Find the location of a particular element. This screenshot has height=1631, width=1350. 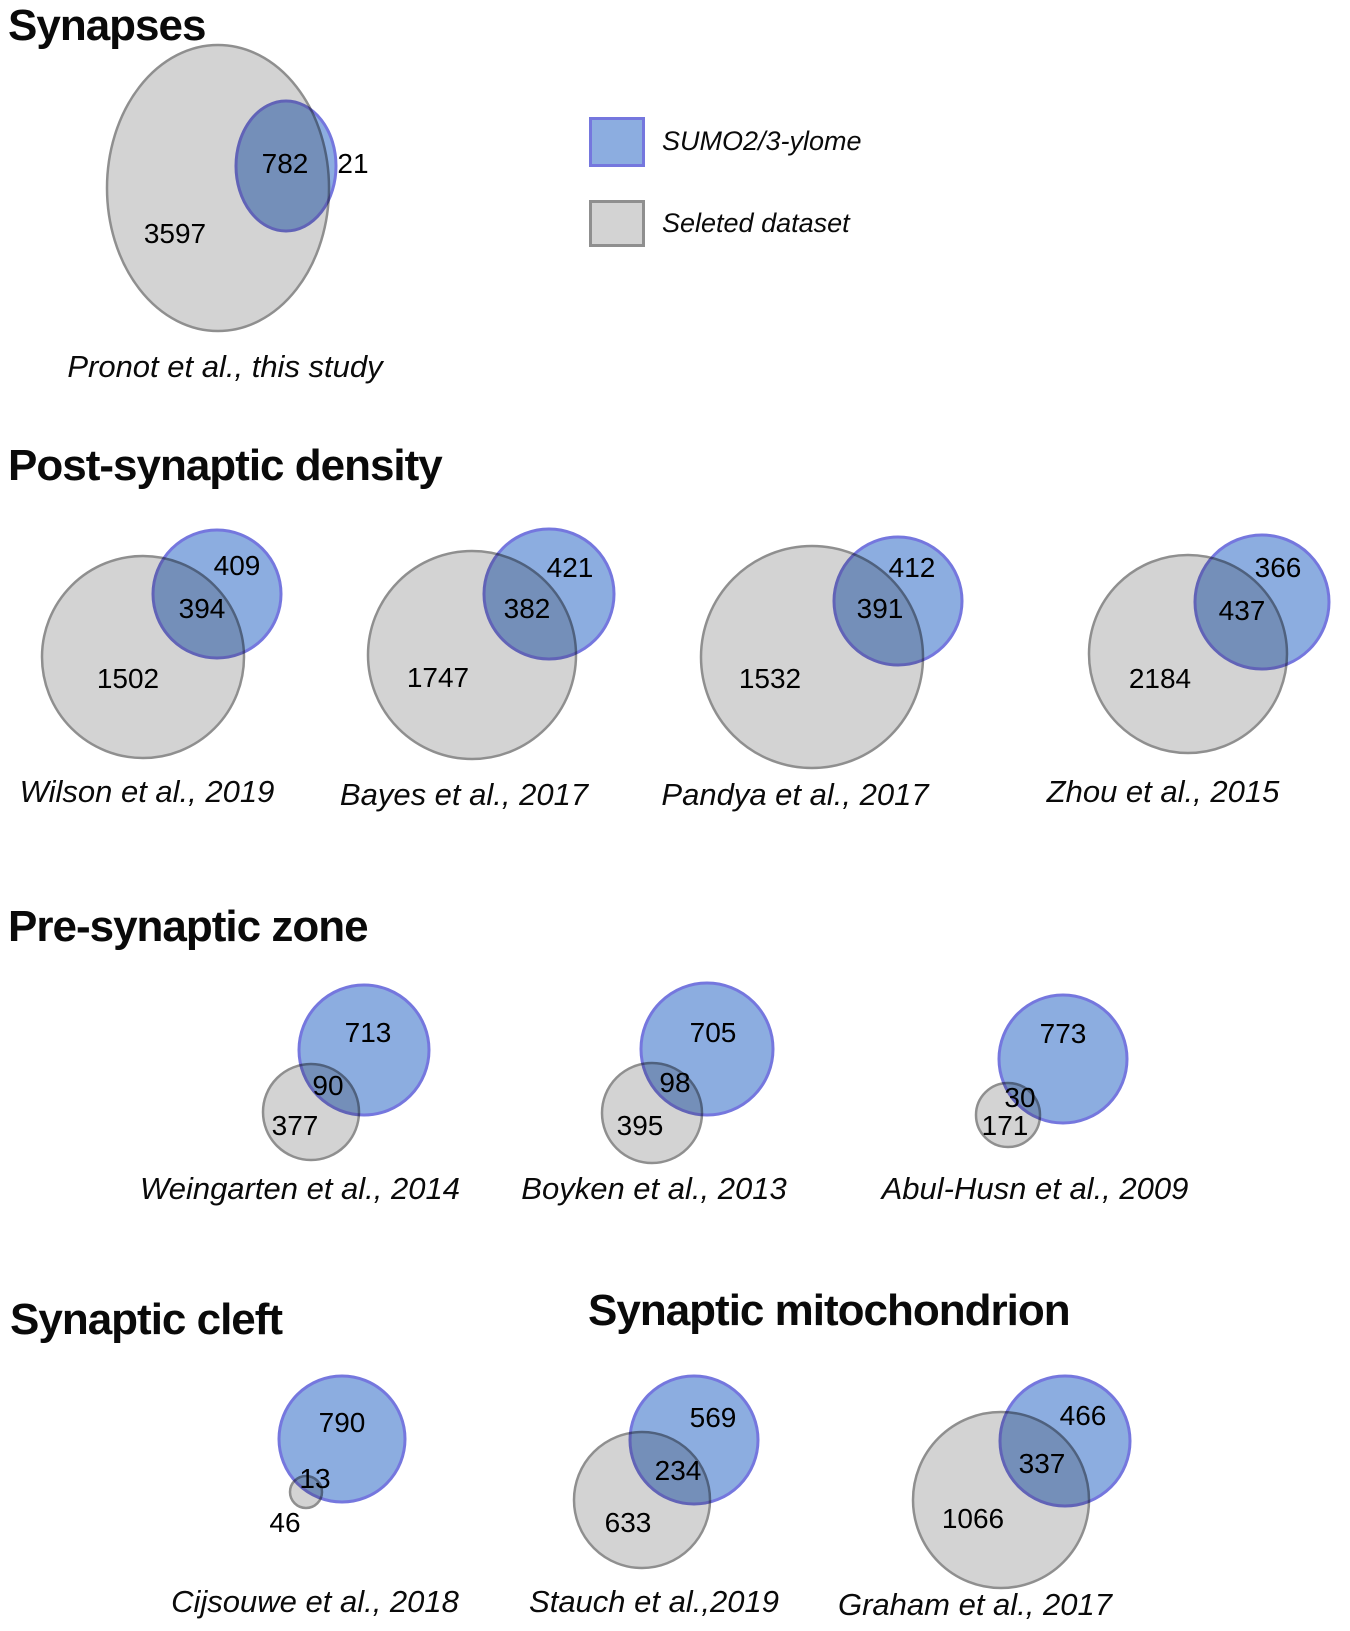

overlap-count: 394 is located at coordinates (202, 608).